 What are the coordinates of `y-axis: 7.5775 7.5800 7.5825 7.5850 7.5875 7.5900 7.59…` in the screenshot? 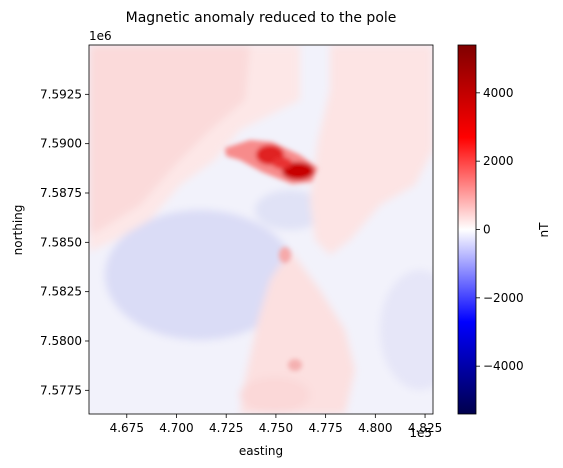 It's located at (64, 242).